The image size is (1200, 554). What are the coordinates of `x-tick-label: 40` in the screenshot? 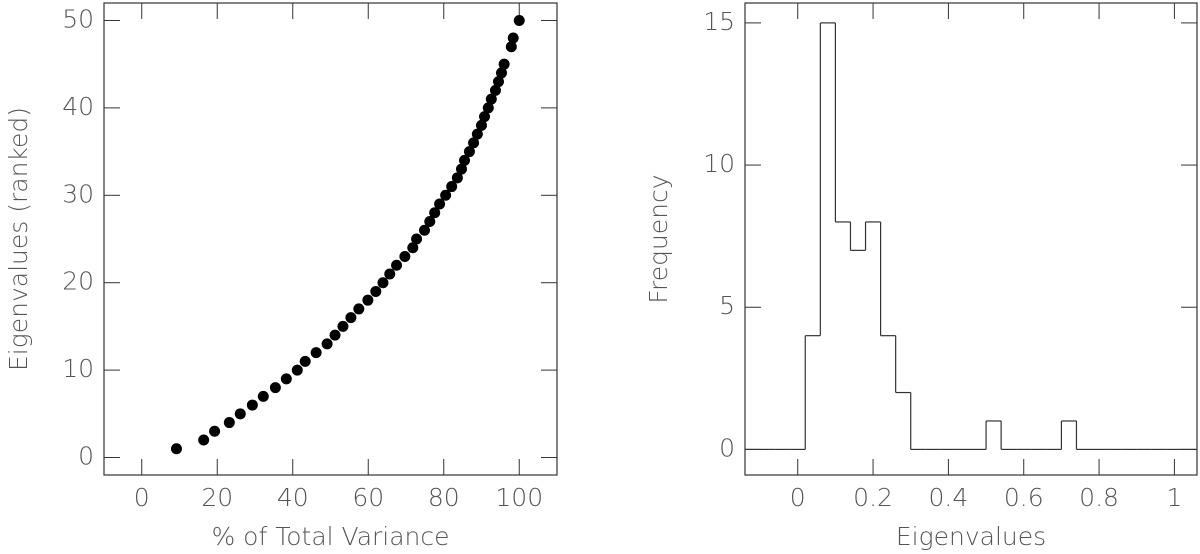 It's located at (293, 497).